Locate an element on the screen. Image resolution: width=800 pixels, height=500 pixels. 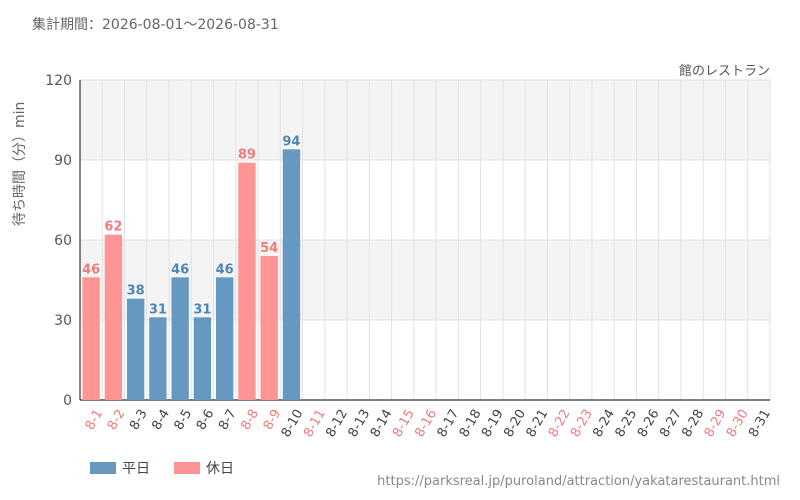
x-tick-label-8-14: 8-14 is located at coordinates (382, 423).